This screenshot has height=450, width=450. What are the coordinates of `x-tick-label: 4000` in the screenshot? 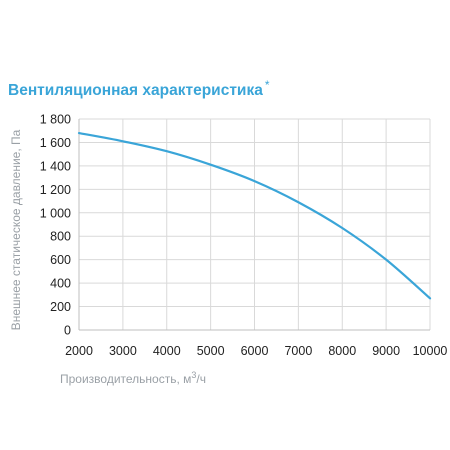 It's located at (167, 351).